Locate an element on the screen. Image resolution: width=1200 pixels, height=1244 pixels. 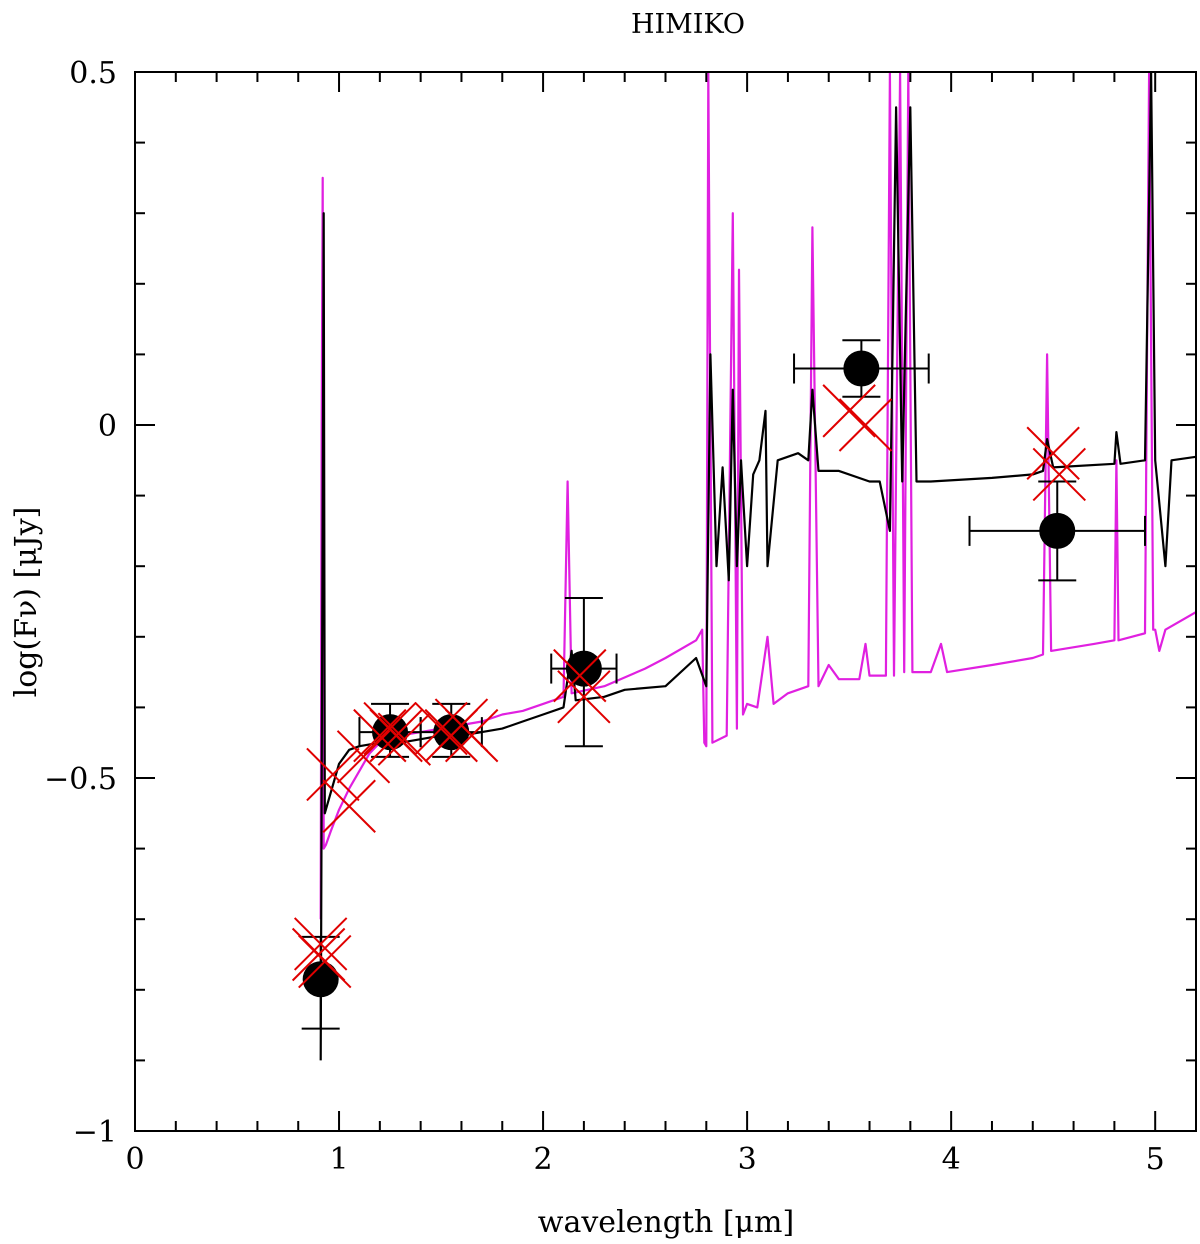
chart-title: HIMIKO is located at coordinates (688, 24).